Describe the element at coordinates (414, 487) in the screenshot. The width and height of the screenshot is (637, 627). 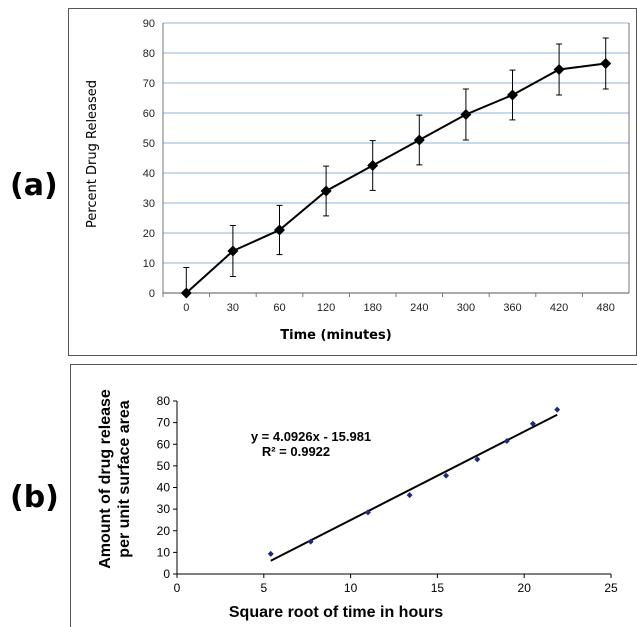
I see `chart-b-trendline` at that location.